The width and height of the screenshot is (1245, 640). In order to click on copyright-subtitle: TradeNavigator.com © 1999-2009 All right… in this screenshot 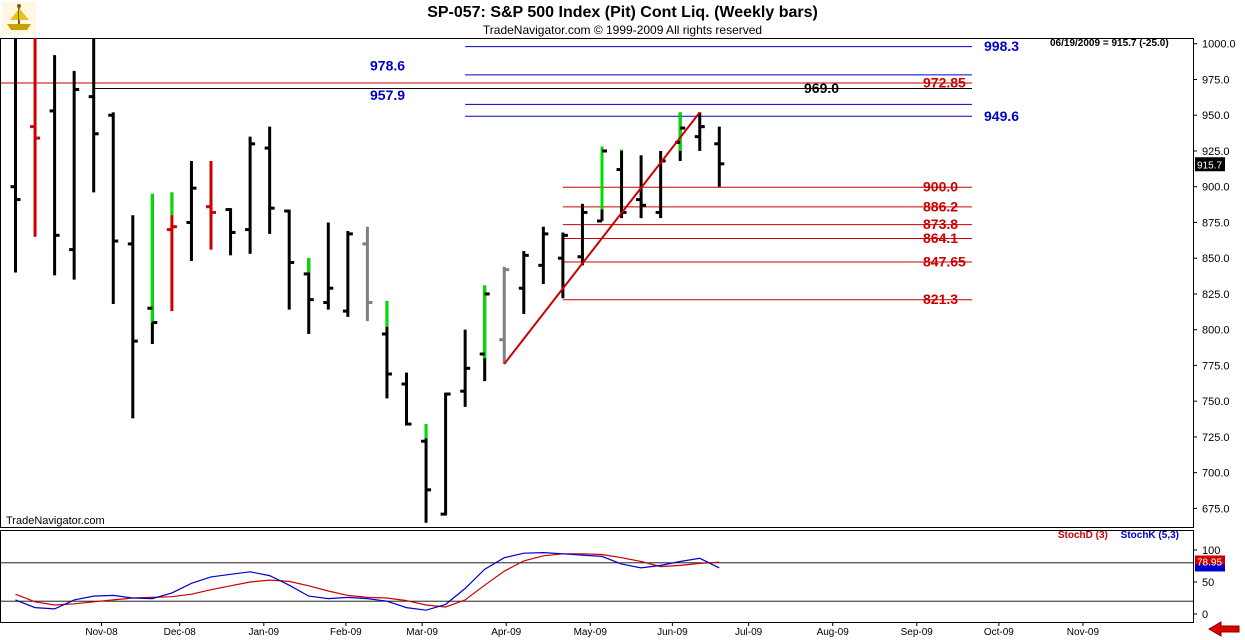, I will do `click(622, 30)`.